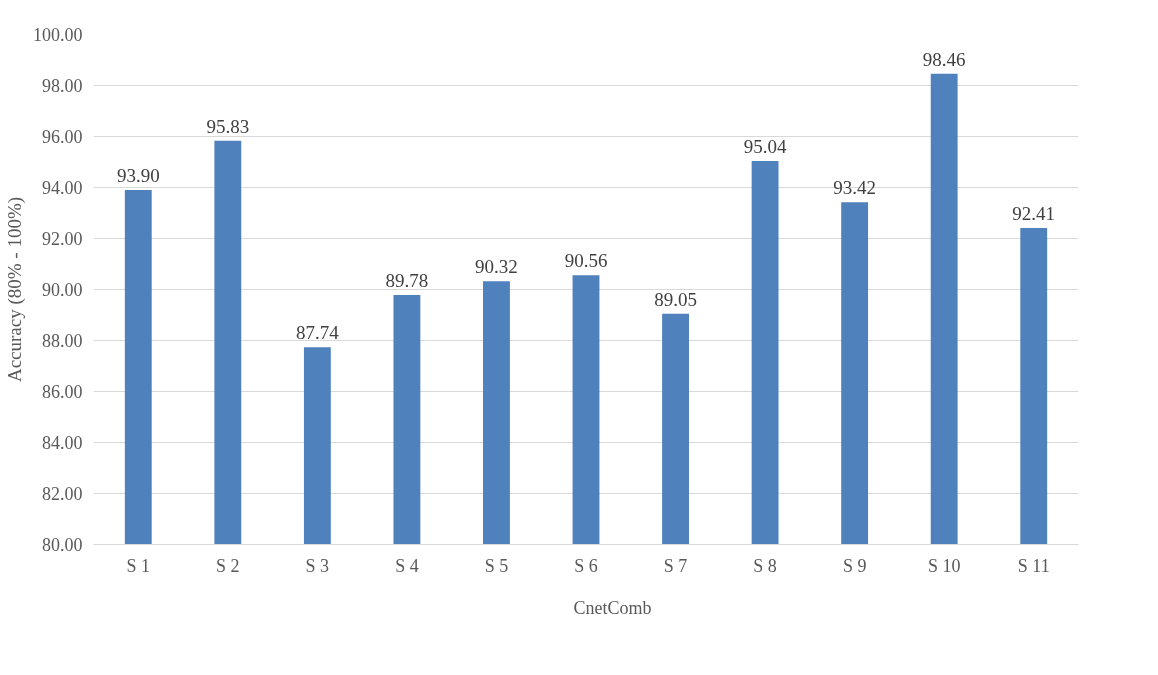  Describe the element at coordinates (62, 137) in the screenshot. I see `y-tick-label: 96.00` at that location.